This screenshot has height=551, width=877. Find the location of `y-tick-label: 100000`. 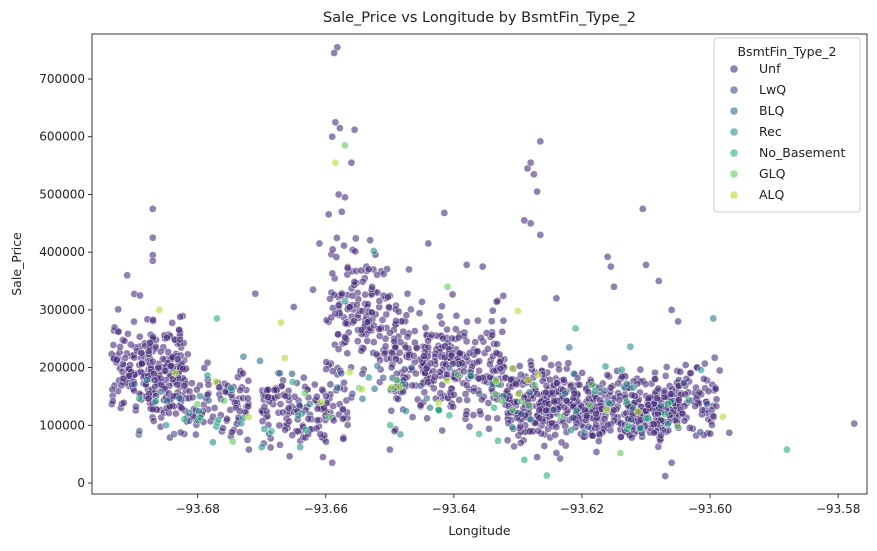

y-tick-label: 100000 is located at coordinates (62, 425).